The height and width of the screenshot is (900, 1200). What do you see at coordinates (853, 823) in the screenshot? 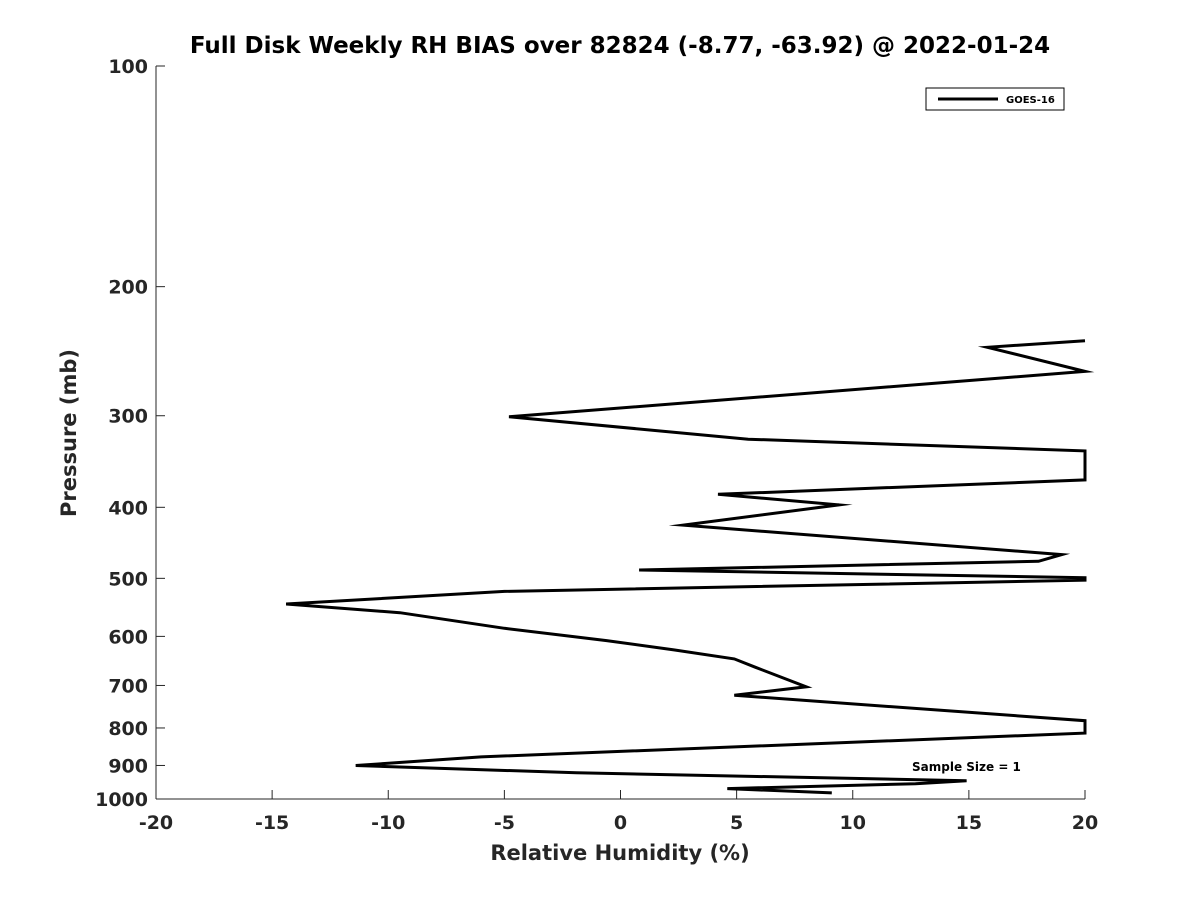
I see `x-tick-label: 10` at bounding box center [853, 823].